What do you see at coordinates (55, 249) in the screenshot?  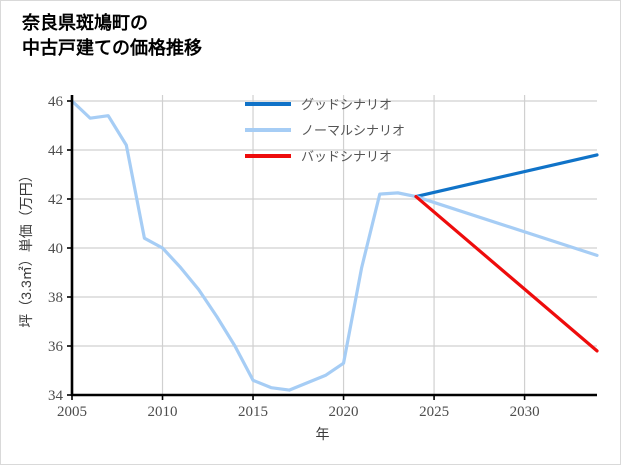 I see `y-tick-label: 40` at bounding box center [55, 249].